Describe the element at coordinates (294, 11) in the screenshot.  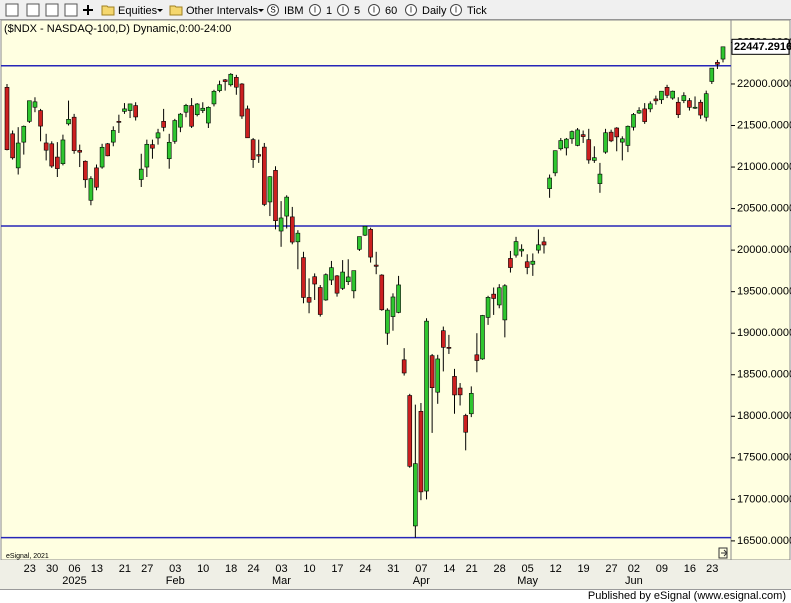
I see `interval-button: IBM` at that location.